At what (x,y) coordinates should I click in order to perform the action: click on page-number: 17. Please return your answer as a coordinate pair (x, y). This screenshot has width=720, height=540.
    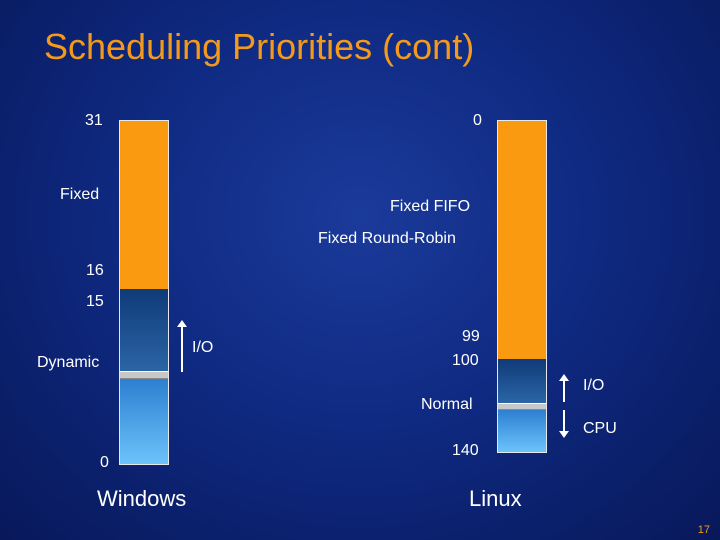
    Looking at the image, I should click on (703, 530).